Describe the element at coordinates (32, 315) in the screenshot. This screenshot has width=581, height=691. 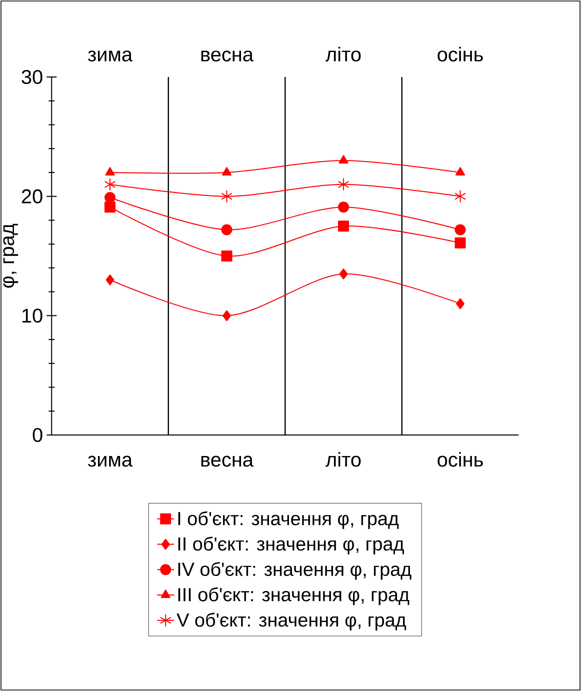
I see `y-tick-label: 10` at that location.